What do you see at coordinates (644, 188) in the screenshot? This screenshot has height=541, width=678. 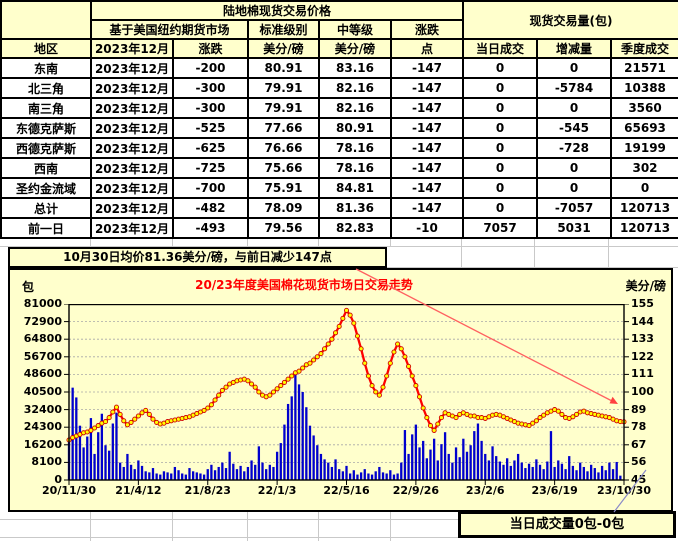 I see `cell-quarter: 0` at bounding box center [644, 188].